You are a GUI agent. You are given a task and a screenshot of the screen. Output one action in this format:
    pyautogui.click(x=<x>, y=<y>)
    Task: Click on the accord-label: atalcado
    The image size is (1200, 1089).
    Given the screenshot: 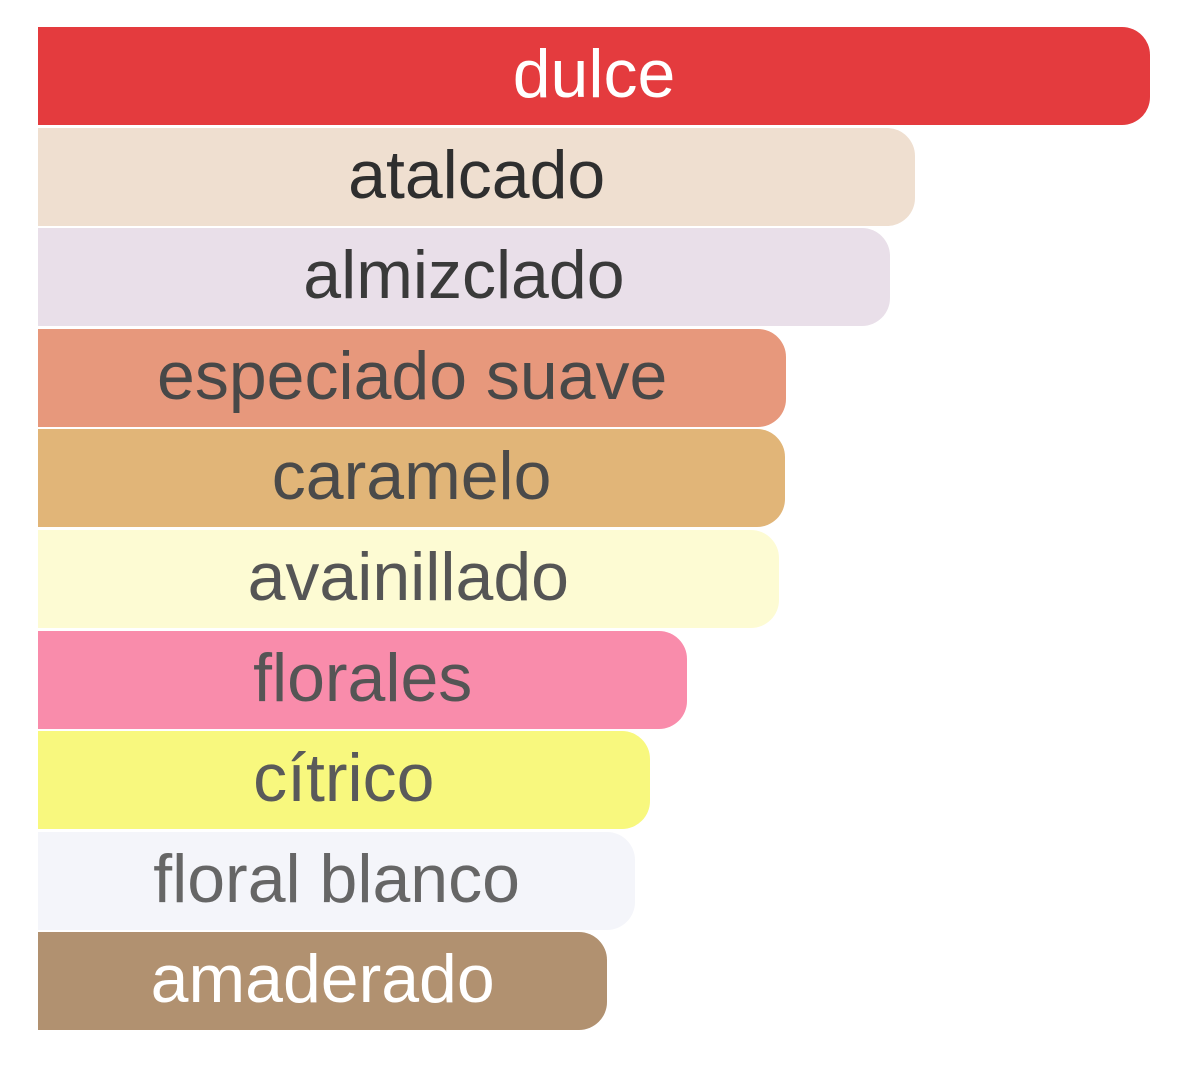 What is the action you would take?
    pyautogui.click(x=477, y=174)
    